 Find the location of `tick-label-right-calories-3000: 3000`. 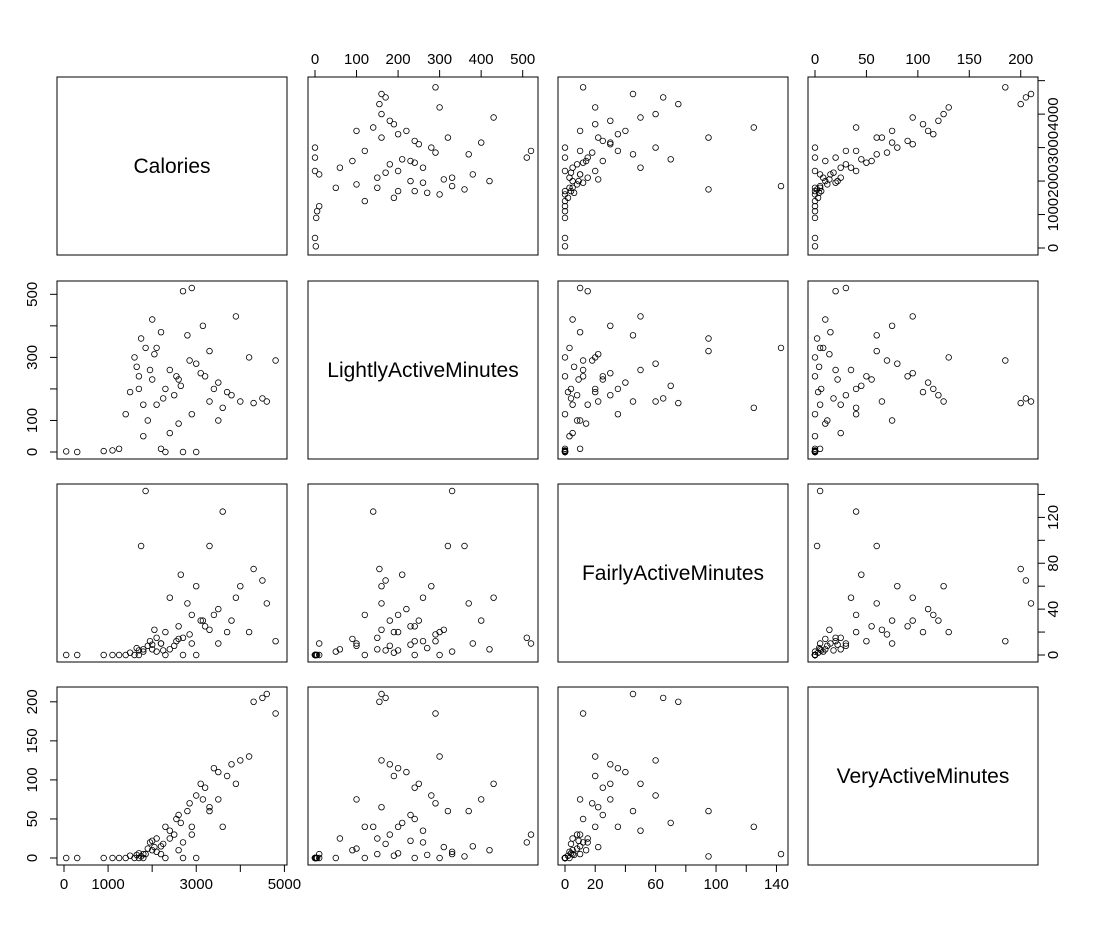

tick-label-right-calories-3000: 3000 is located at coordinates (1053, 147).